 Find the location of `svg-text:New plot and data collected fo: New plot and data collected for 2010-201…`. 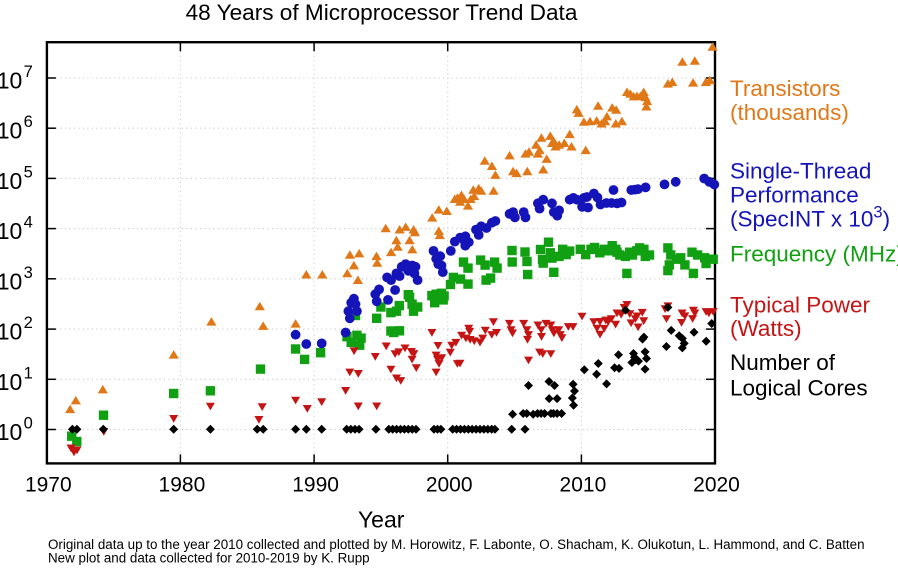

svg-text:New plot and data collected fo: New plot and data collected for 2010-201… is located at coordinates (209, 558).